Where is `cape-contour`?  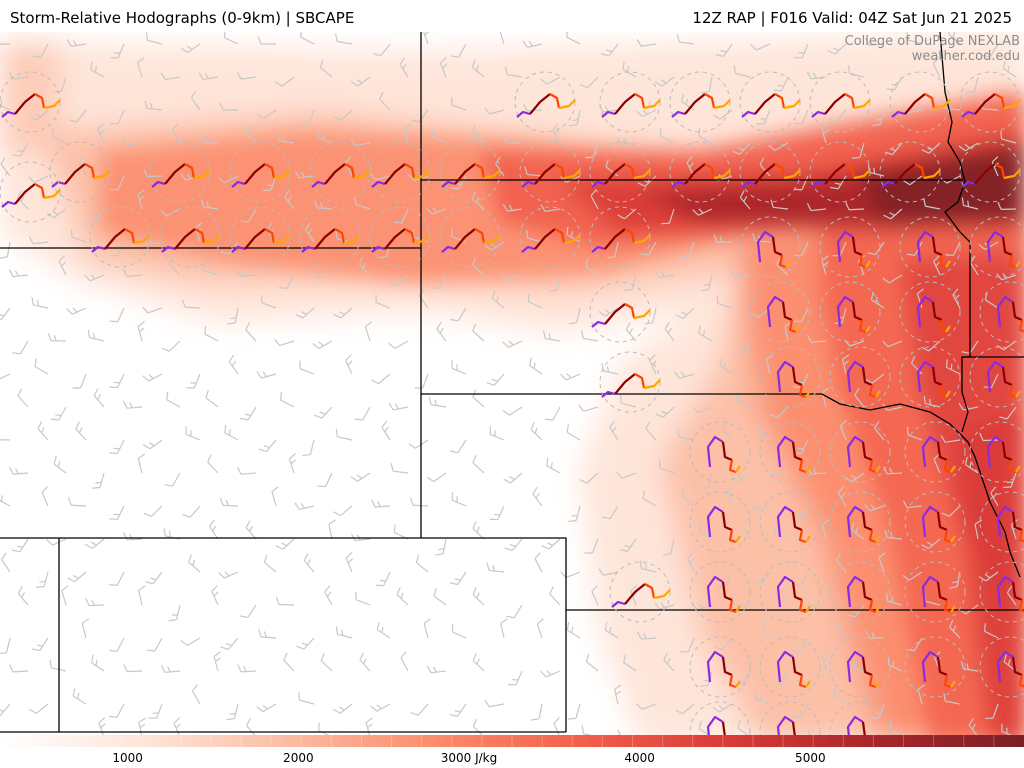 cape-contour is located at coordinates (992, 577).